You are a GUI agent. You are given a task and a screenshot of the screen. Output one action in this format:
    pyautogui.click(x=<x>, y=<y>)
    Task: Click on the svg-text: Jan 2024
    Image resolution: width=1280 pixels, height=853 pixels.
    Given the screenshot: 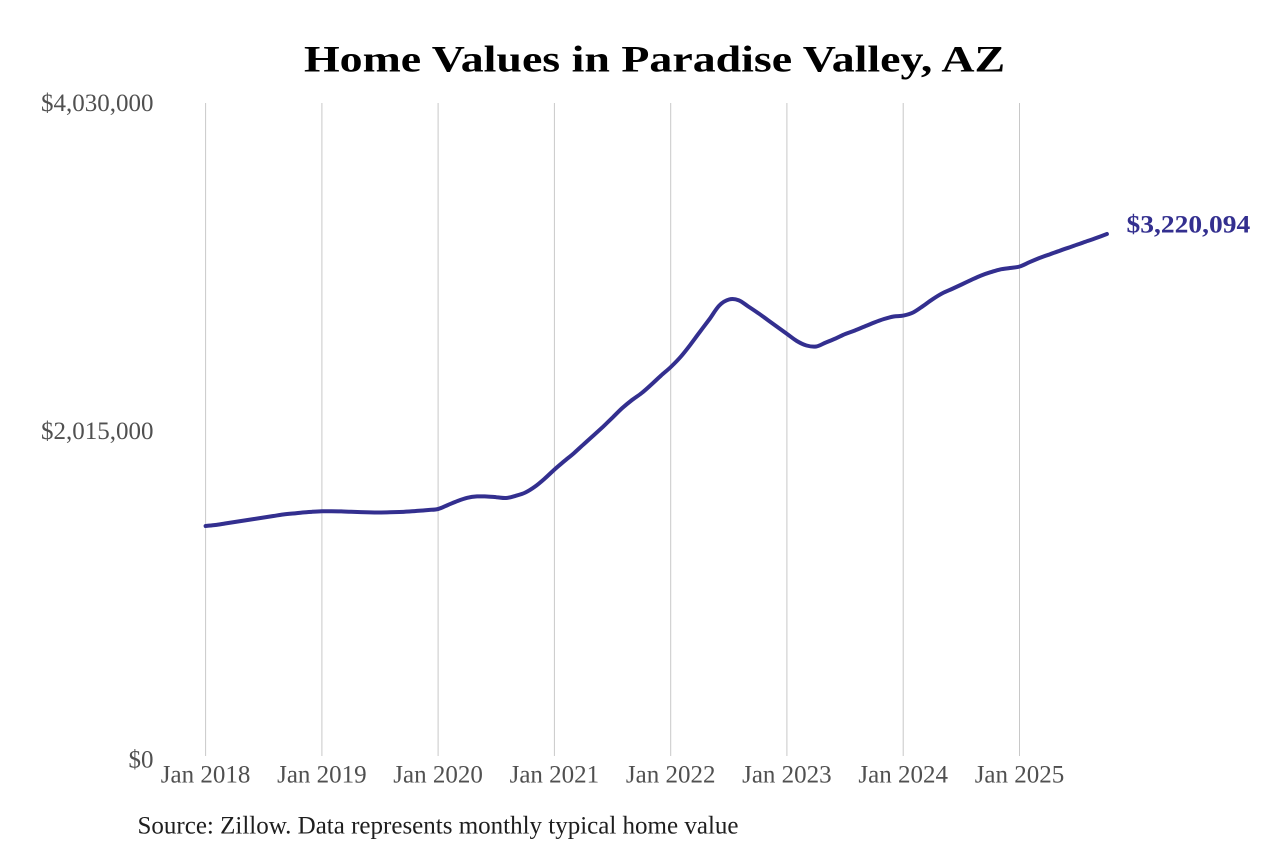 What is the action you would take?
    pyautogui.click(x=903, y=774)
    